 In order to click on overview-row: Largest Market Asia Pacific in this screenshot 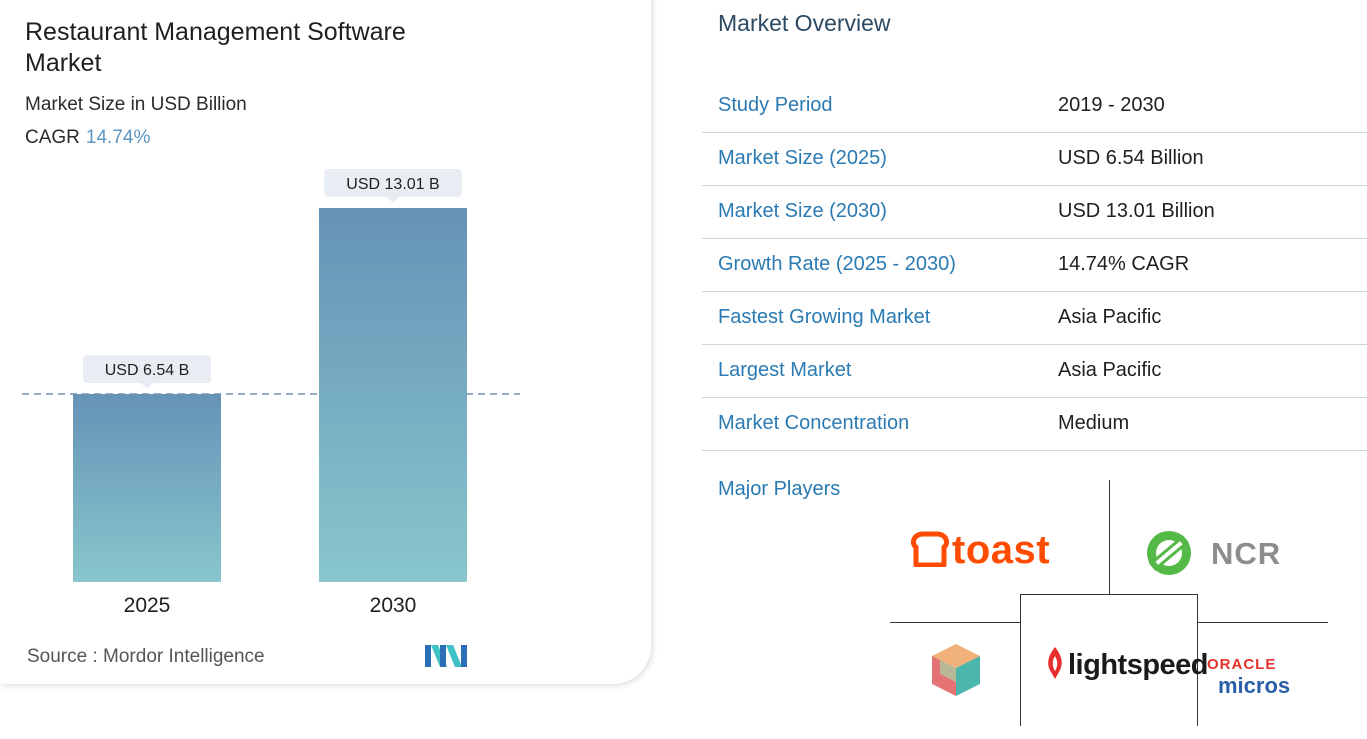, I will do `click(1034, 371)`.